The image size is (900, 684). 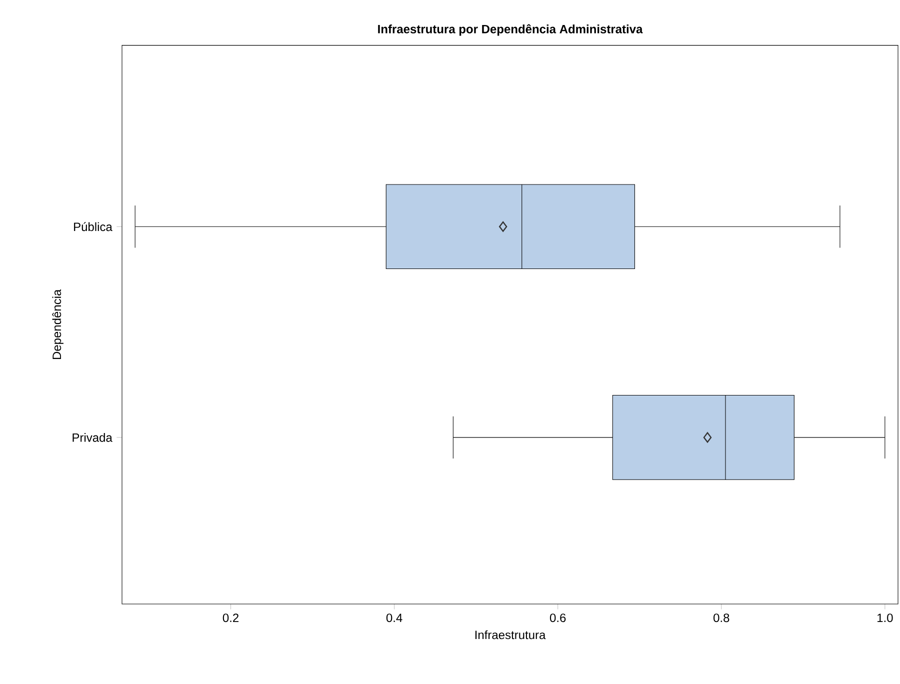 What do you see at coordinates (510, 30) in the screenshot?
I see `chart-title: Infraestrutura por Dependência Administrativa` at bounding box center [510, 30].